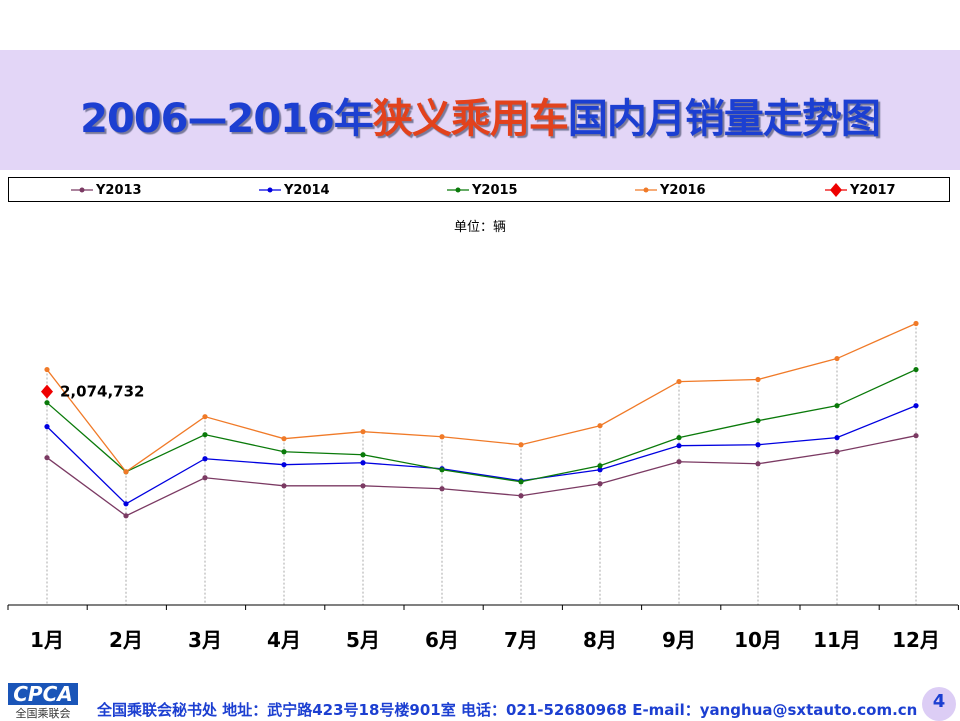 This screenshot has height=721, width=960. I want to click on legend-item: Y2017, so click(860, 190).